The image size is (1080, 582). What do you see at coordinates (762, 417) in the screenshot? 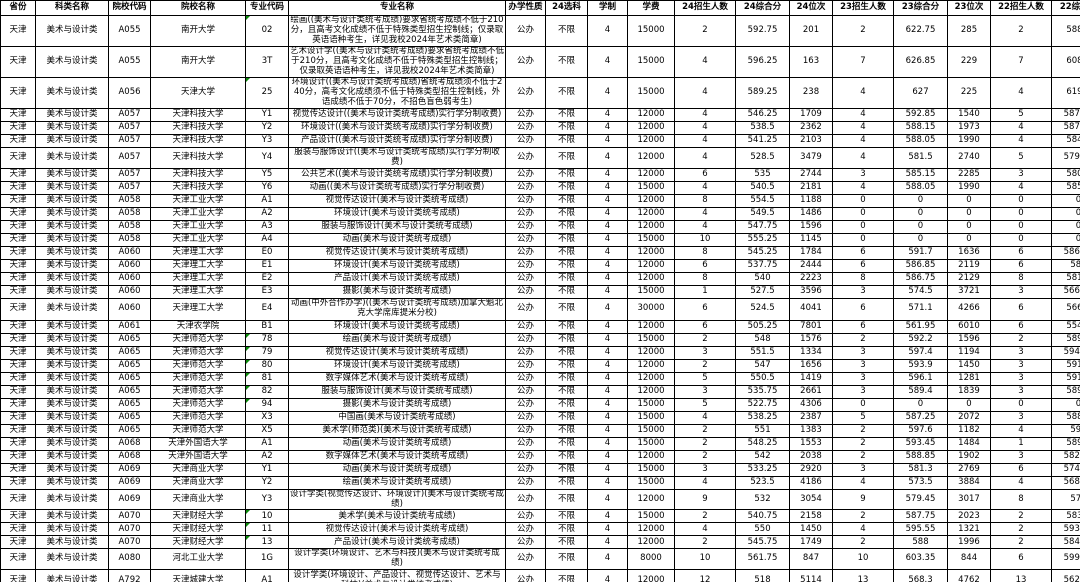
I see `cell-r25-c11: 538.25` at bounding box center [762, 417].